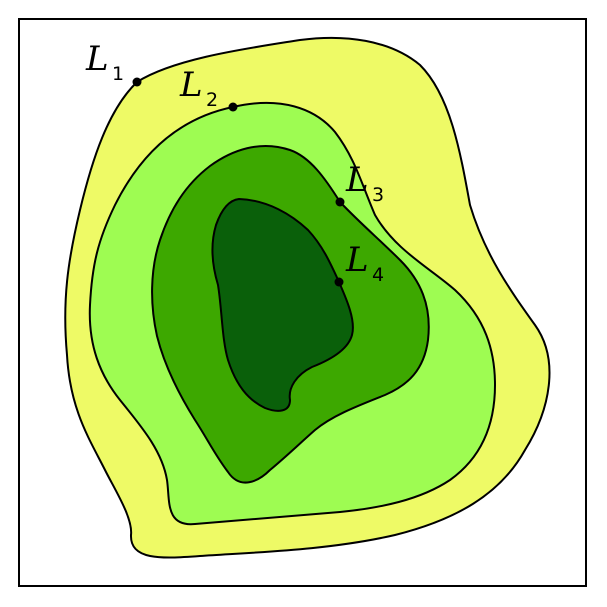 Image resolution: width=607 pixels, height=607 pixels. Describe the element at coordinates (378, 195) in the screenshot. I see `level-set-3-label-subscript: 3` at that location.